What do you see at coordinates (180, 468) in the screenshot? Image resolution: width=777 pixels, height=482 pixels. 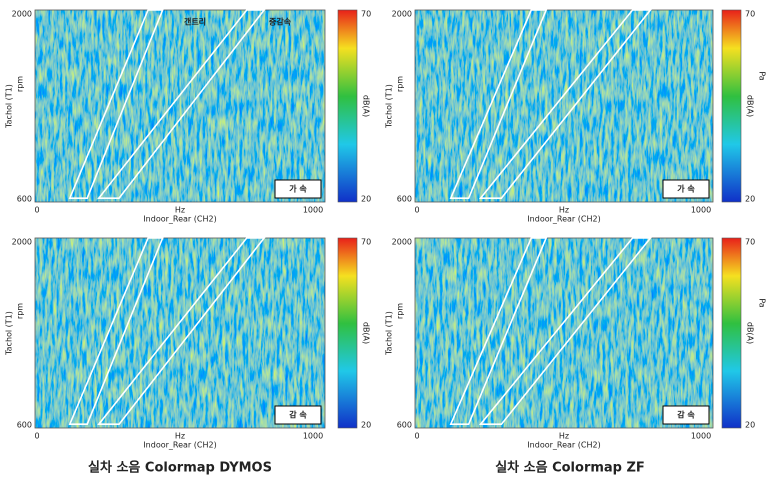 I see `caption: 실차 소음 Colormap DYMOS` at bounding box center [180, 468].